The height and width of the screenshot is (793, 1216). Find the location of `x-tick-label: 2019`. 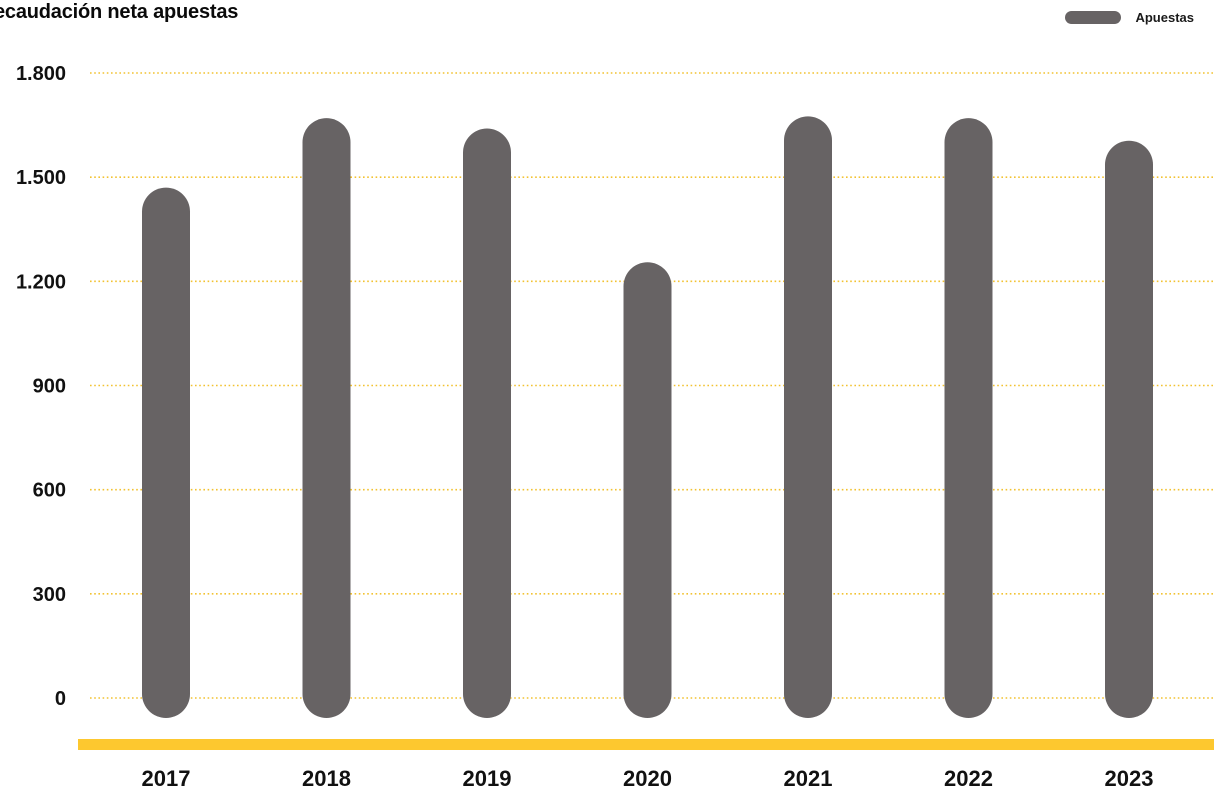

x-tick-label: 2019 is located at coordinates (487, 778).